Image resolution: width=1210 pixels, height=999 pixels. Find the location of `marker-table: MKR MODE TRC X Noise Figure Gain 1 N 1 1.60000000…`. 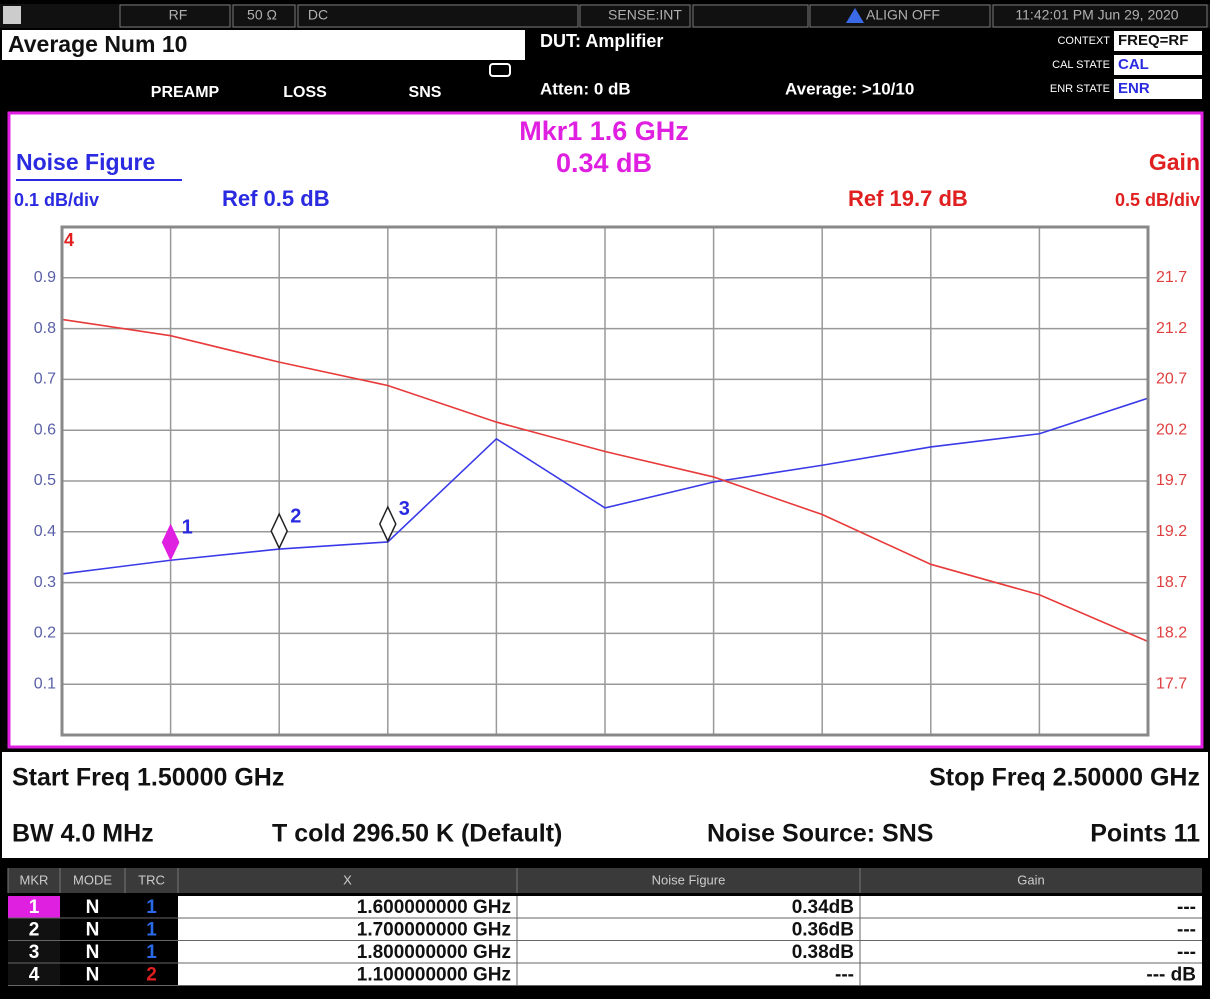

marker-table: MKR MODE TRC X Noise Figure Gain 1 N 1 1.60000000… is located at coordinates (604, 927).